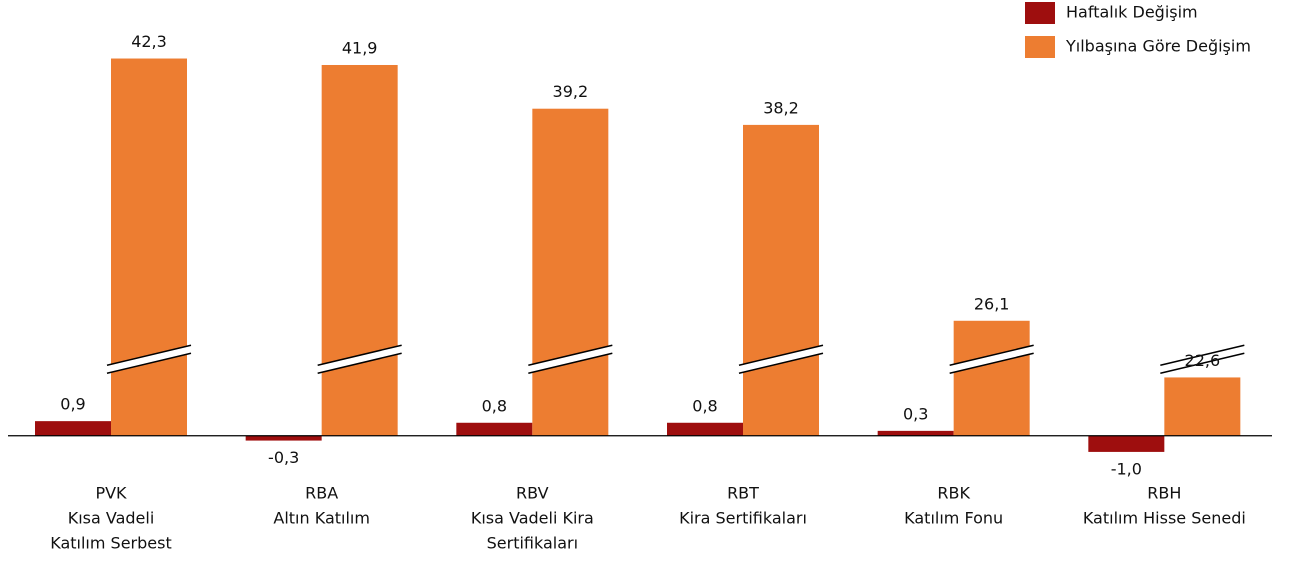 The height and width of the screenshot is (565, 1299). Describe the element at coordinates (1132, 12) in the screenshot. I see `legend-label: Haftalık Değişim` at that location.